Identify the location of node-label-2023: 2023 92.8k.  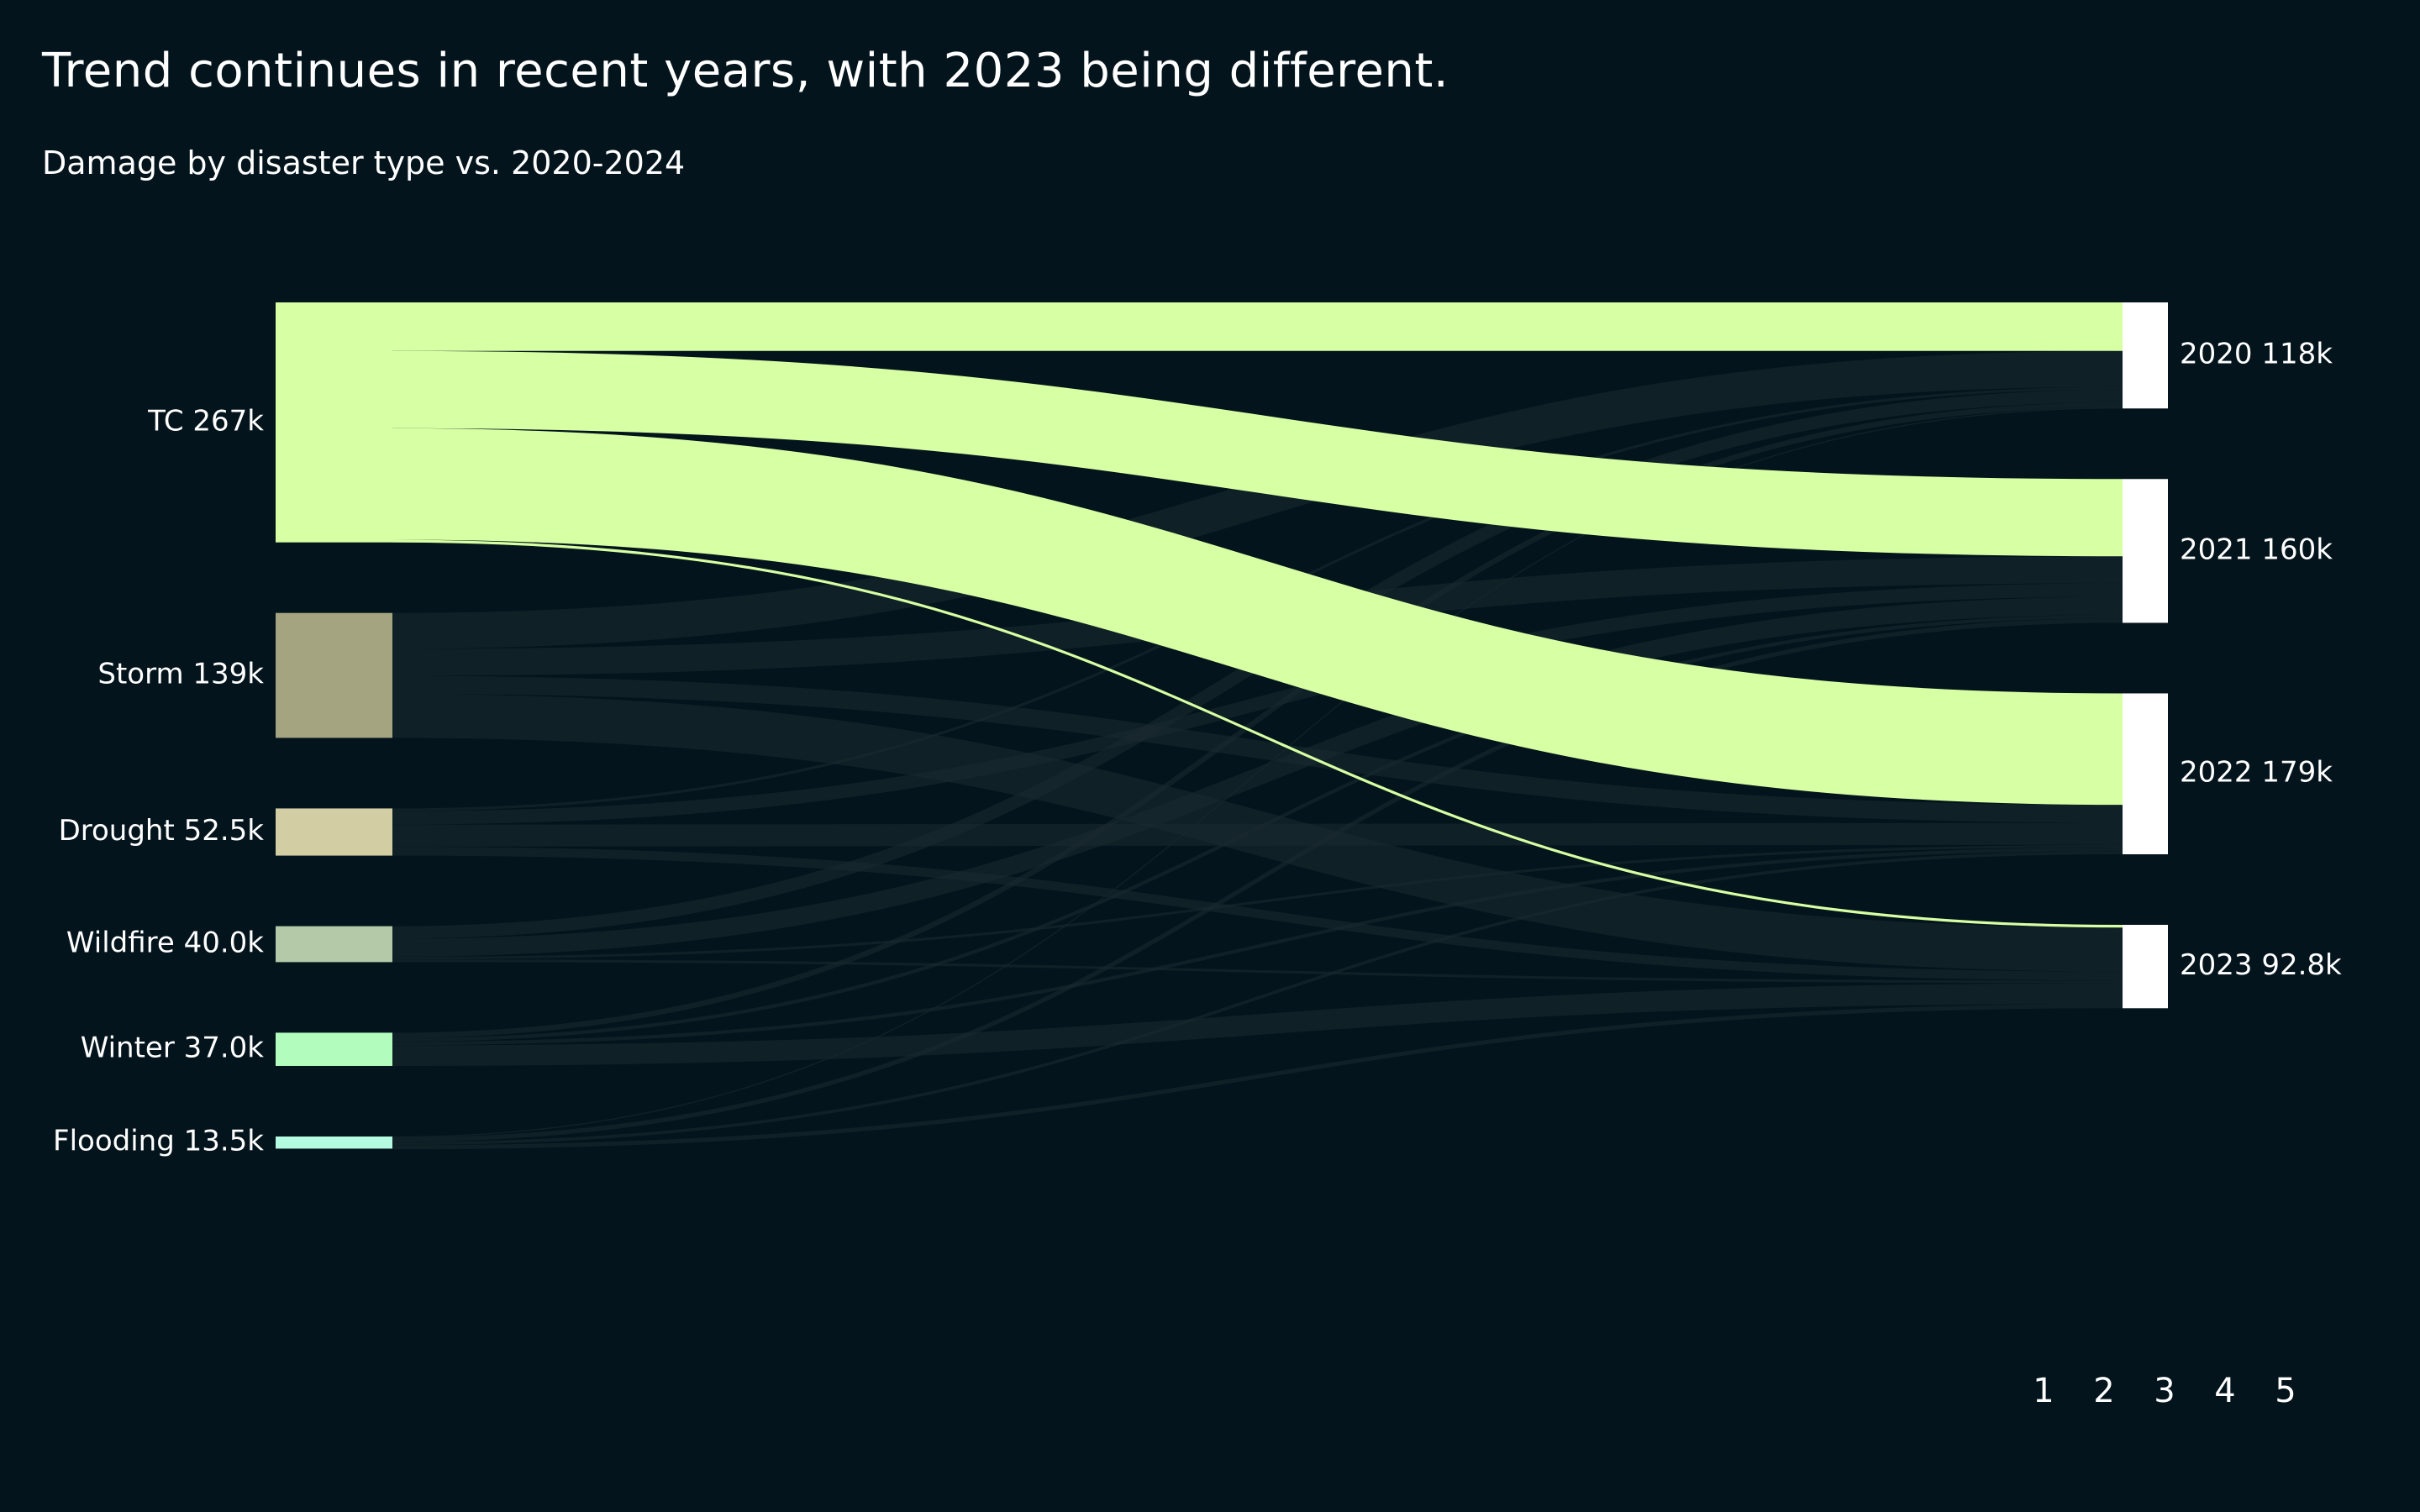
(2261, 965).